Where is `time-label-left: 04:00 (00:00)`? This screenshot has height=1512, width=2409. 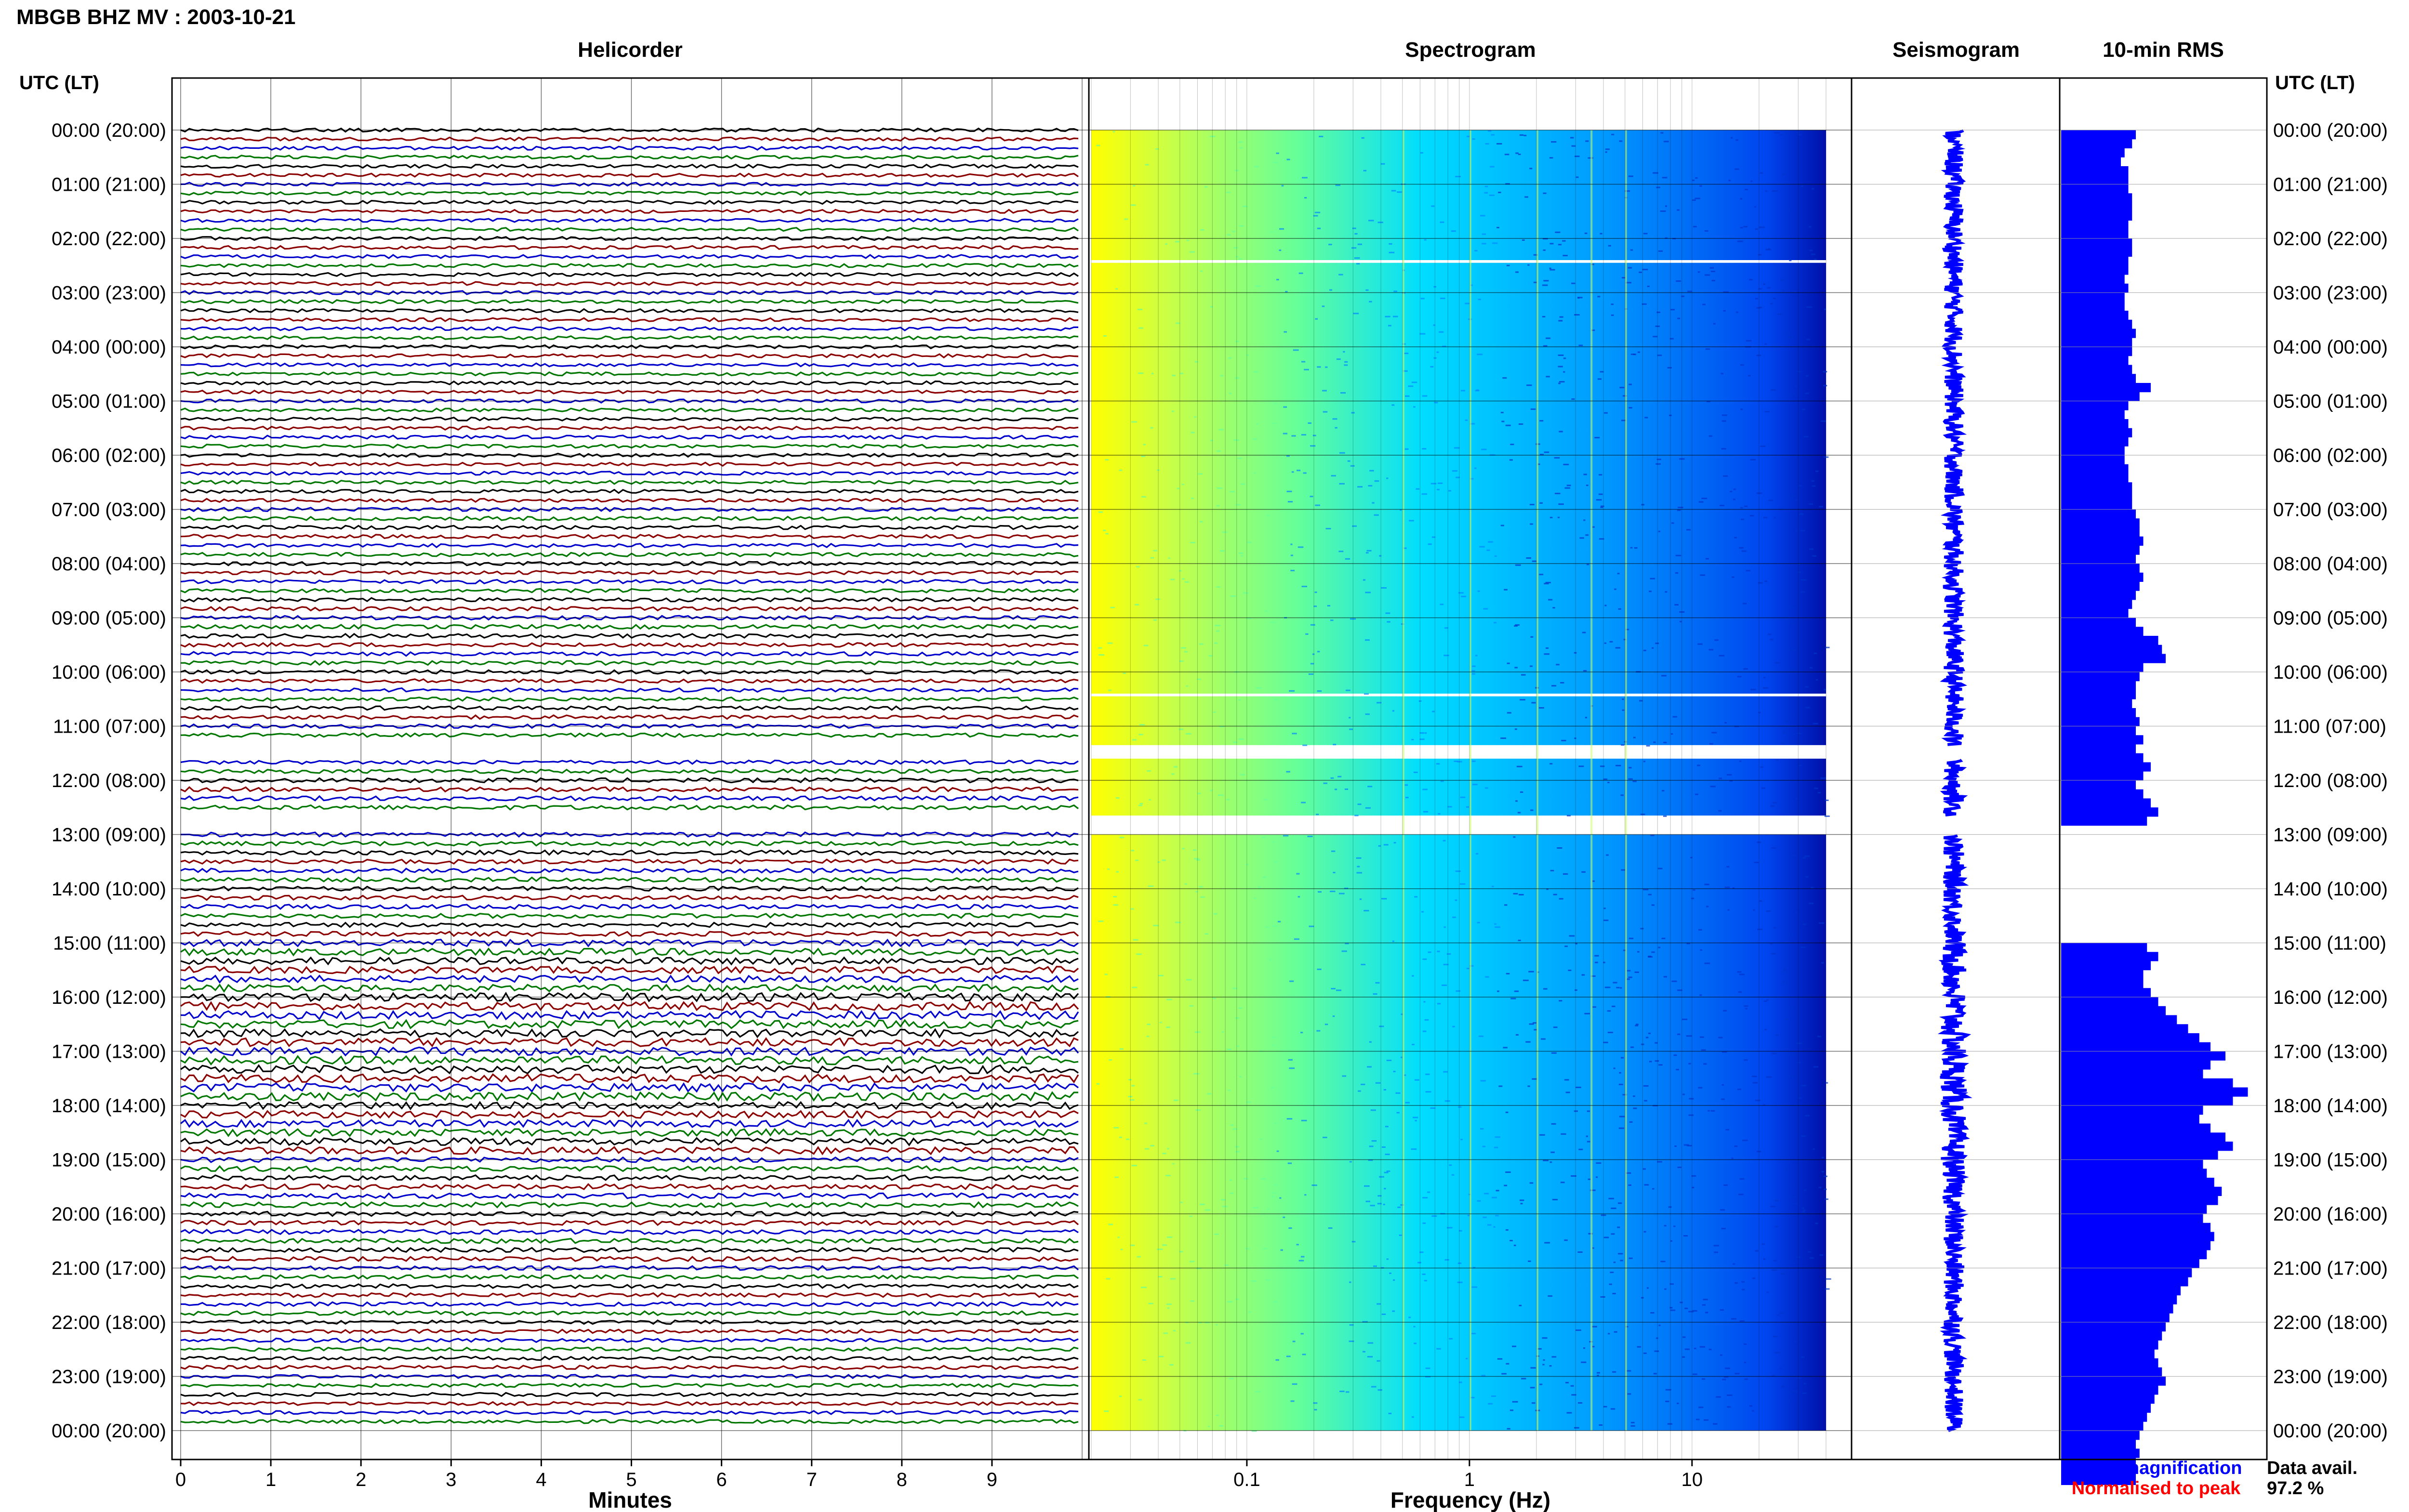
time-label-left: 04:00 (00:00) is located at coordinates (109, 347).